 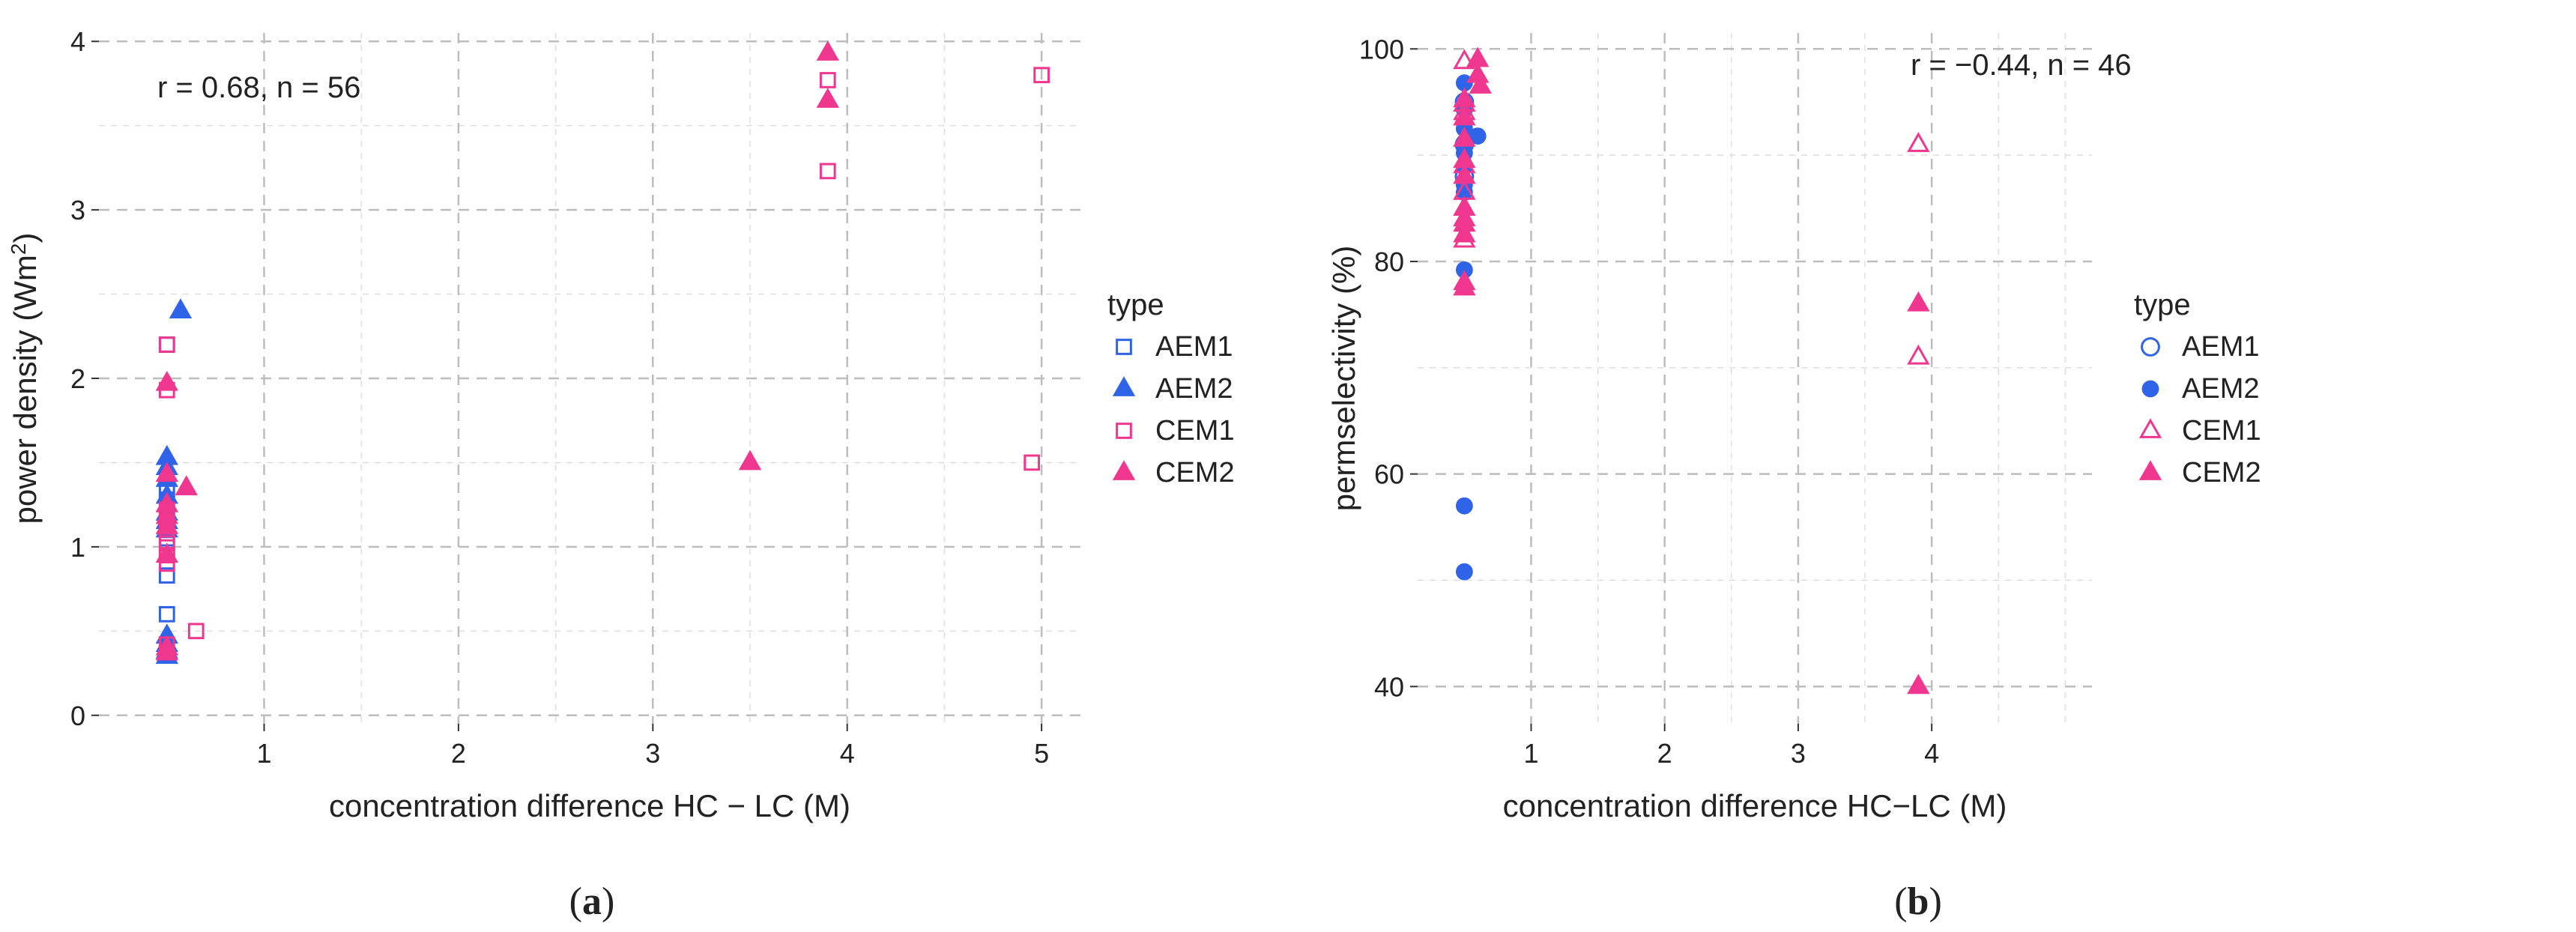 I want to click on series-cem1, so click(x=1691, y=207).